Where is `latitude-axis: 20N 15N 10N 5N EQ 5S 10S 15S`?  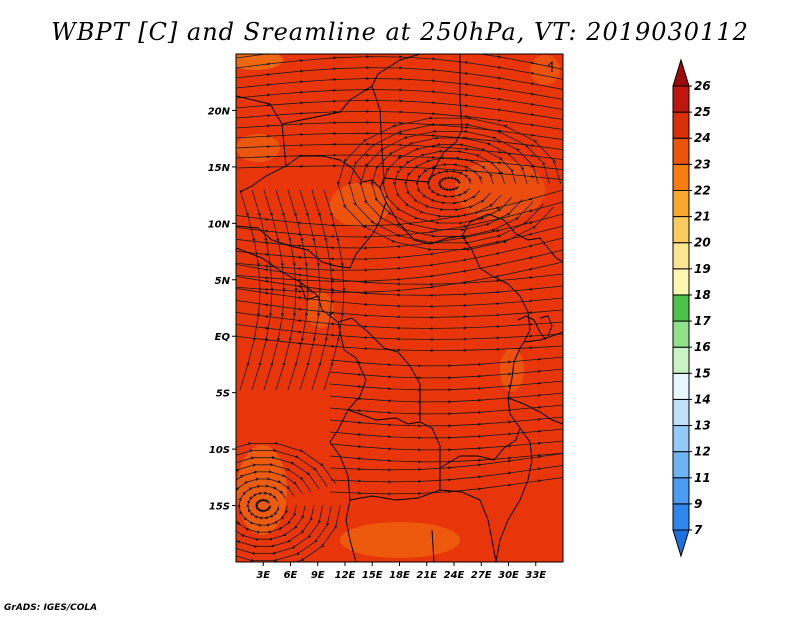
latitude-axis: 20N 15N 10N 5N EQ 5S 10S 15S is located at coordinates (222, 309).